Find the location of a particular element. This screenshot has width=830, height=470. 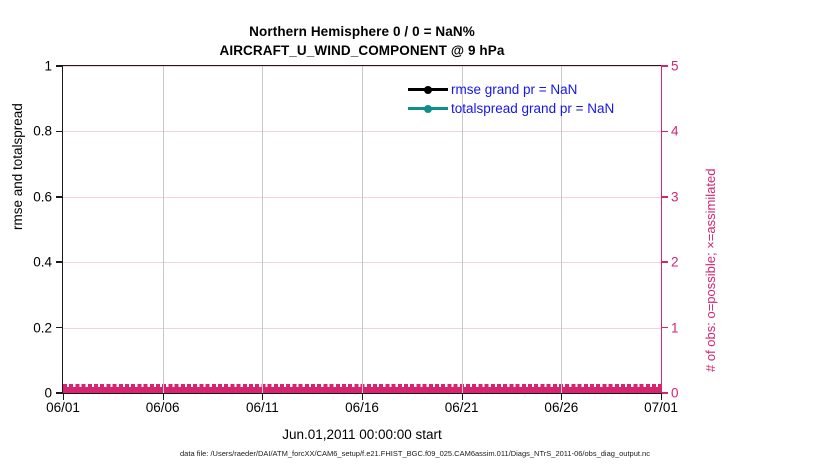

y-tick-label-right: 4 is located at coordinates (675, 131).